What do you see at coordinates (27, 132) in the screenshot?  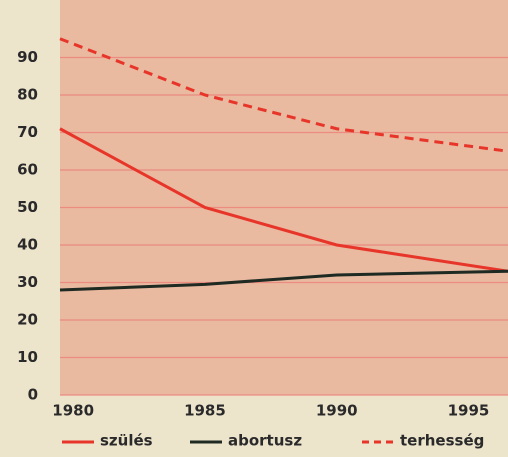 I see `y-tick-label: 70` at bounding box center [27, 132].